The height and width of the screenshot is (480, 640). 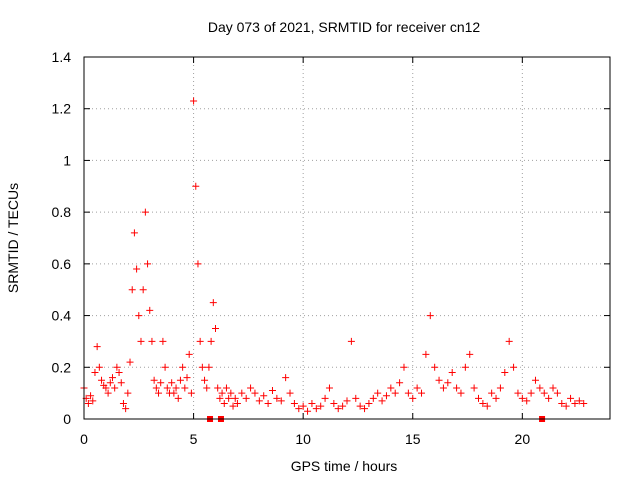 What do you see at coordinates (62, 212) in the screenshot?
I see `y-tick-label: 0.8` at bounding box center [62, 212].